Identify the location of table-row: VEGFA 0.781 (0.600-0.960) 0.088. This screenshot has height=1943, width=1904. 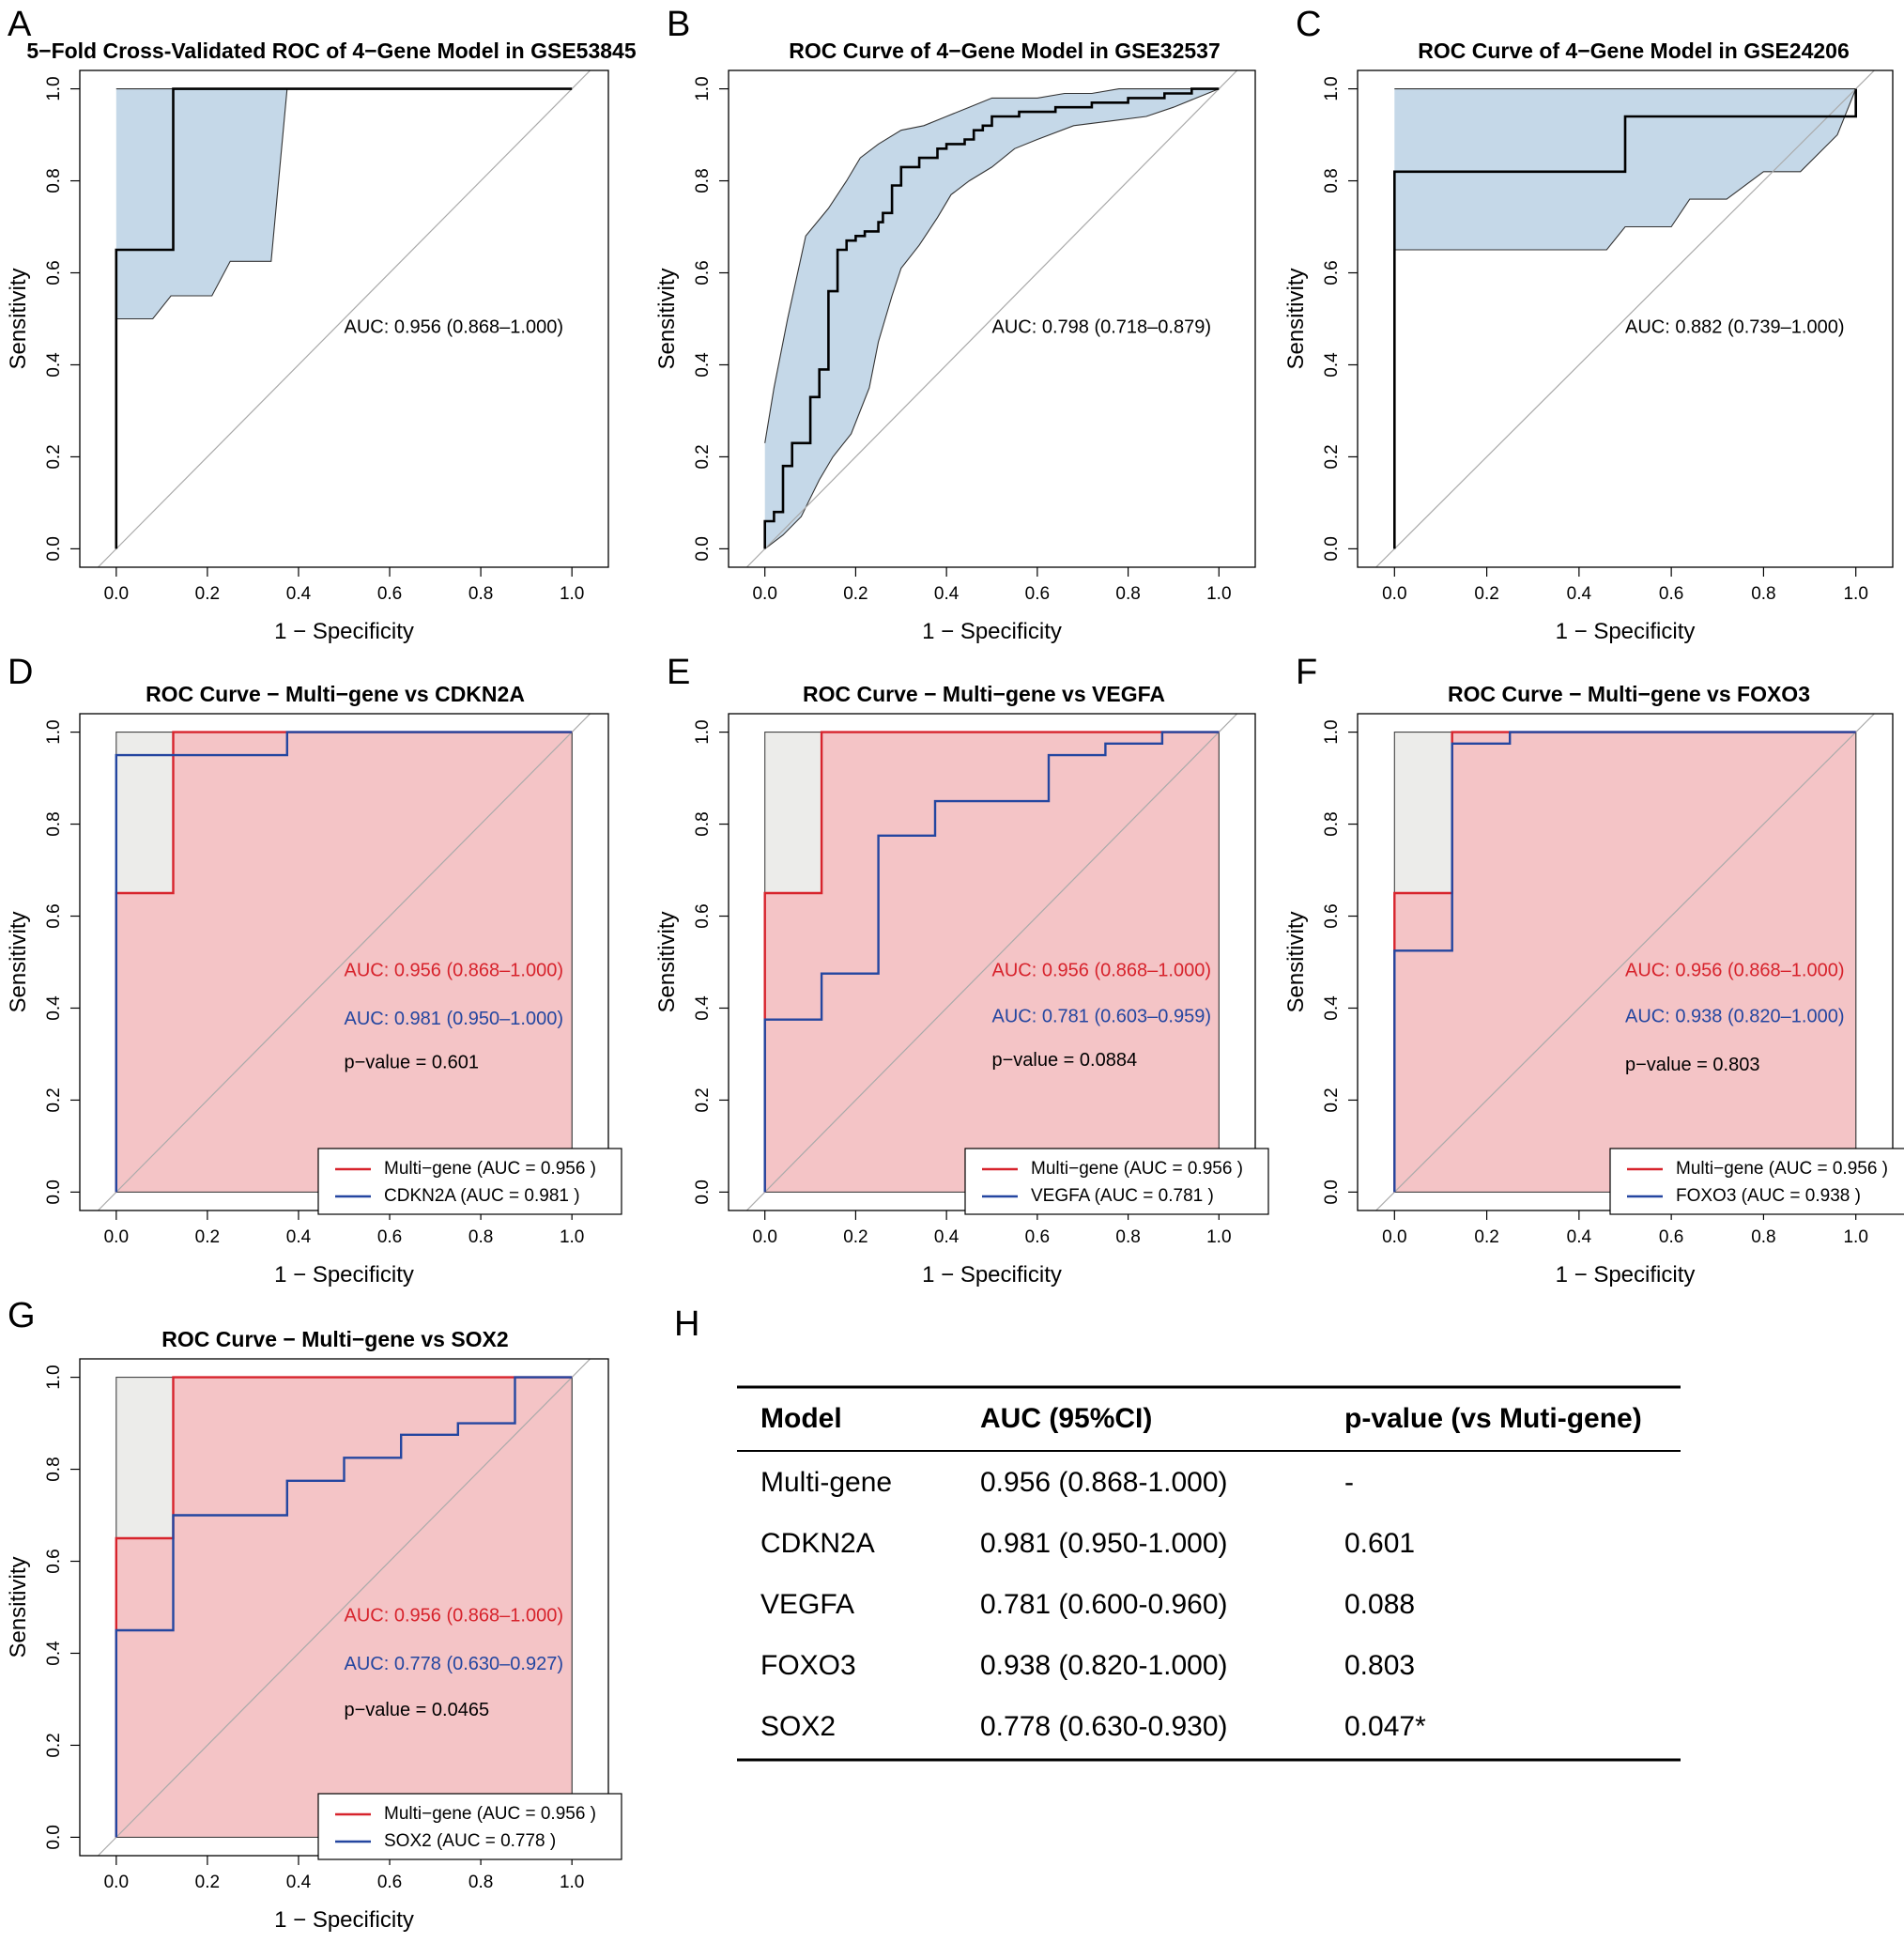
(1087, 1604).